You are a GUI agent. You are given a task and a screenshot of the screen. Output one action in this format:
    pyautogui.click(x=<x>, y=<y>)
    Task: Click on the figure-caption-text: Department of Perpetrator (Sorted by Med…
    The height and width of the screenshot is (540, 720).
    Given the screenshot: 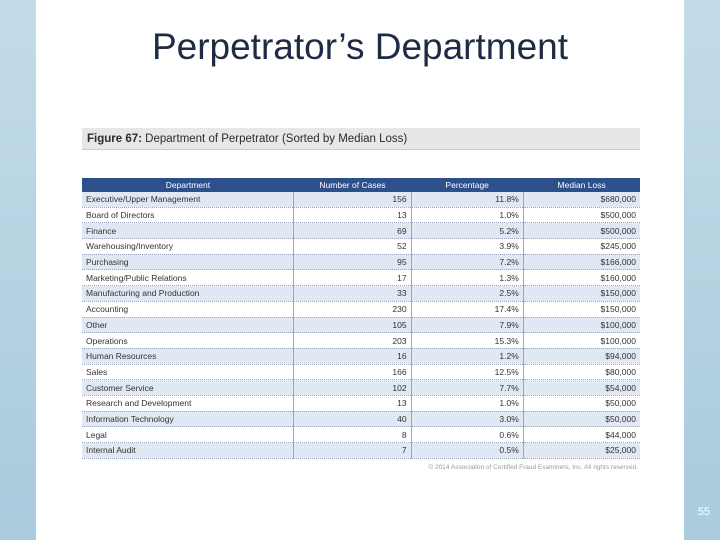 What is the action you would take?
    pyautogui.click(x=276, y=139)
    